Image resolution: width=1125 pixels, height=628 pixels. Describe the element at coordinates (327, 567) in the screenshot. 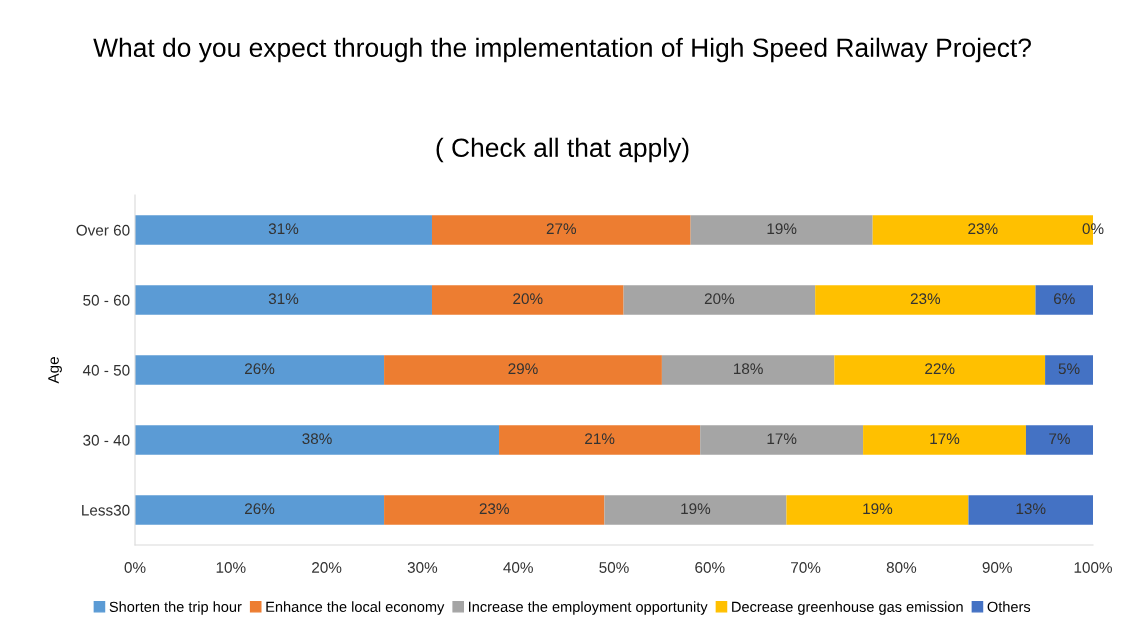

I see `x-tick-label: 20%` at that location.